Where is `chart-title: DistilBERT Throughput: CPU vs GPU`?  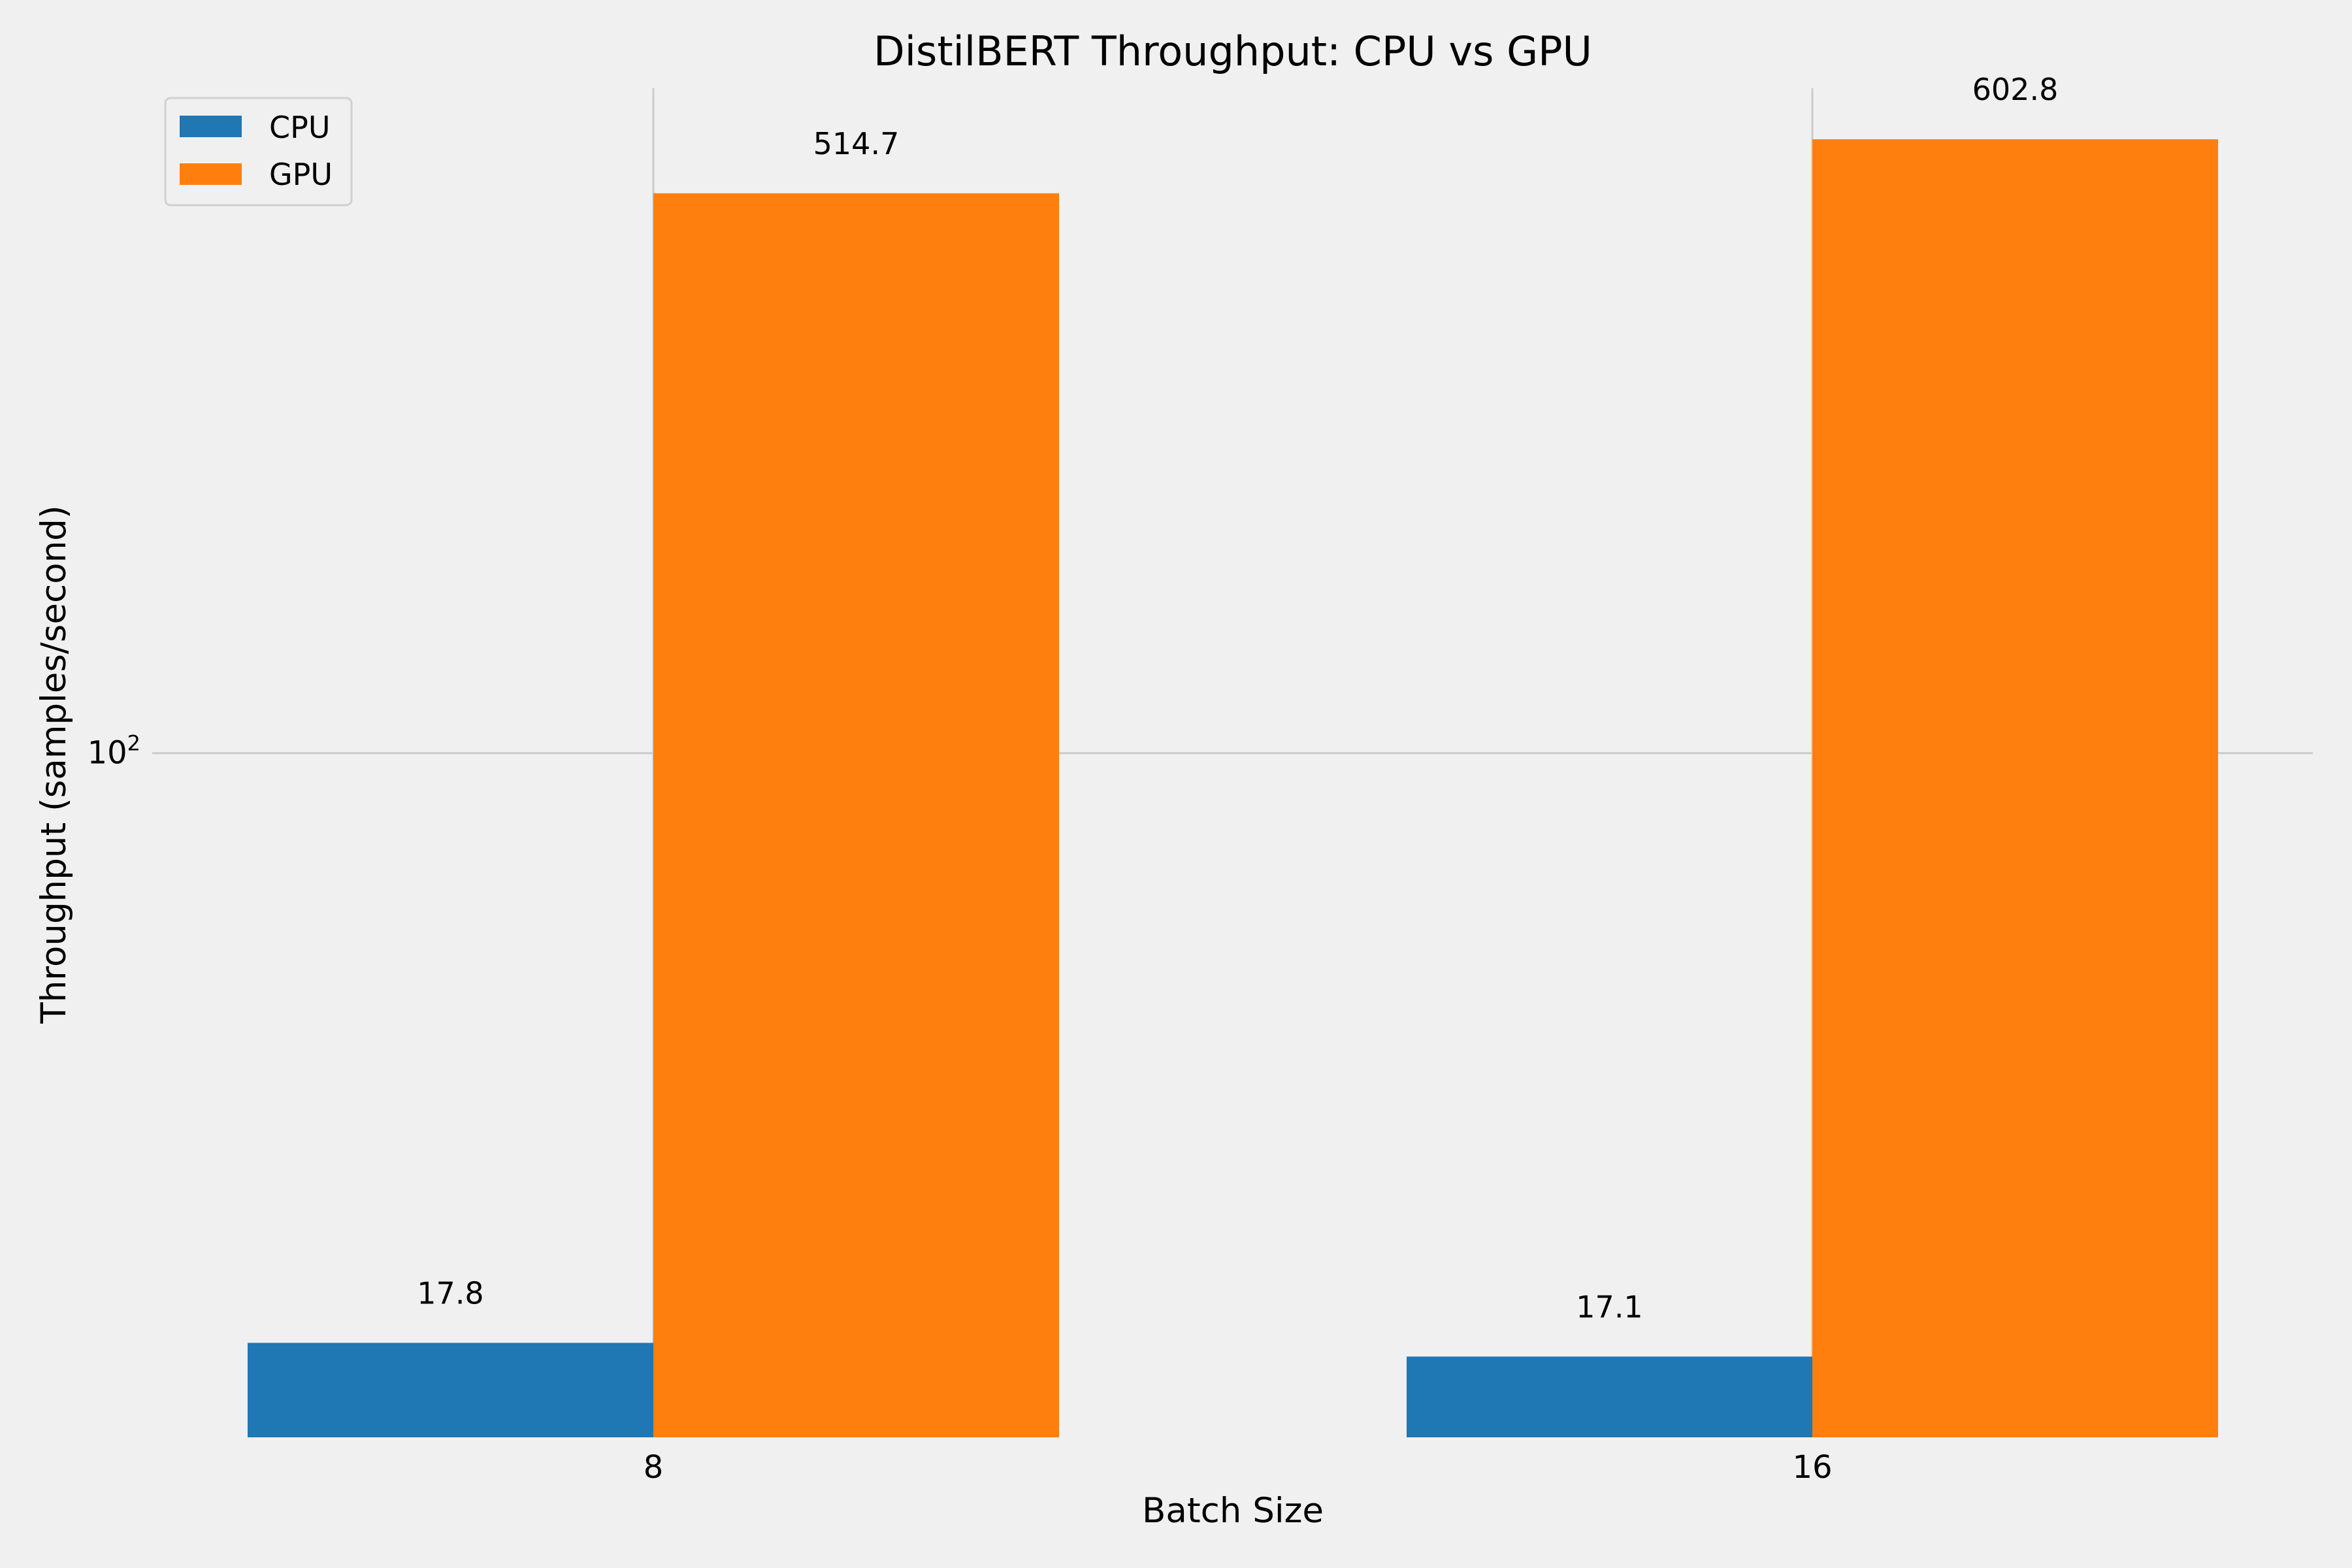 chart-title: DistilBERT Throughput: CPU vs GPU is located at coordinates (1233, 51).